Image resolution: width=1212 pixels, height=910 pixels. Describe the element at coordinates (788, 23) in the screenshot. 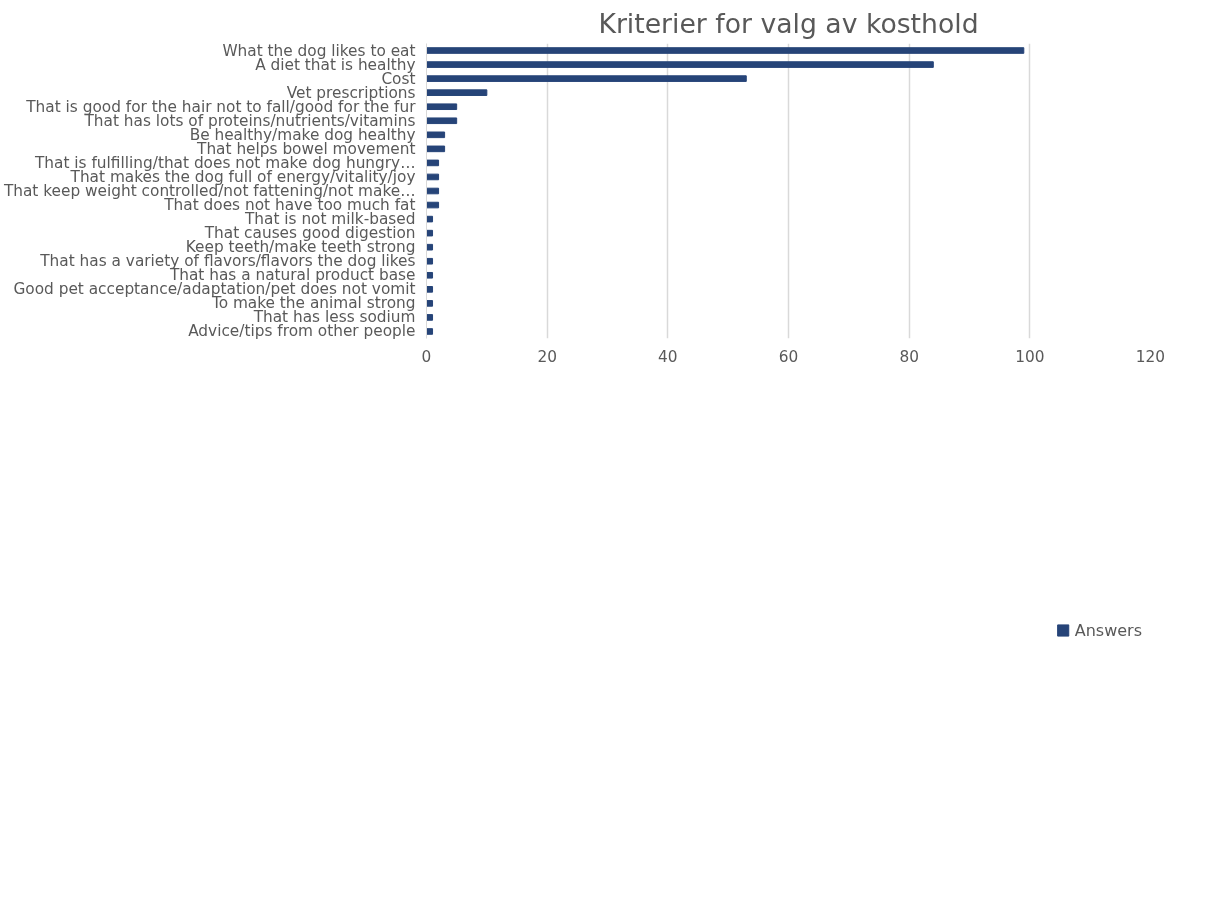

I see `chart-title: Kriterier for valg av kosthold` at that location.